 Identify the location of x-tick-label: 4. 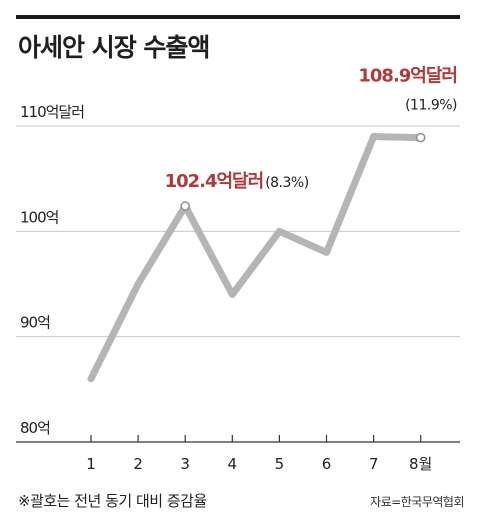
(233, 464).